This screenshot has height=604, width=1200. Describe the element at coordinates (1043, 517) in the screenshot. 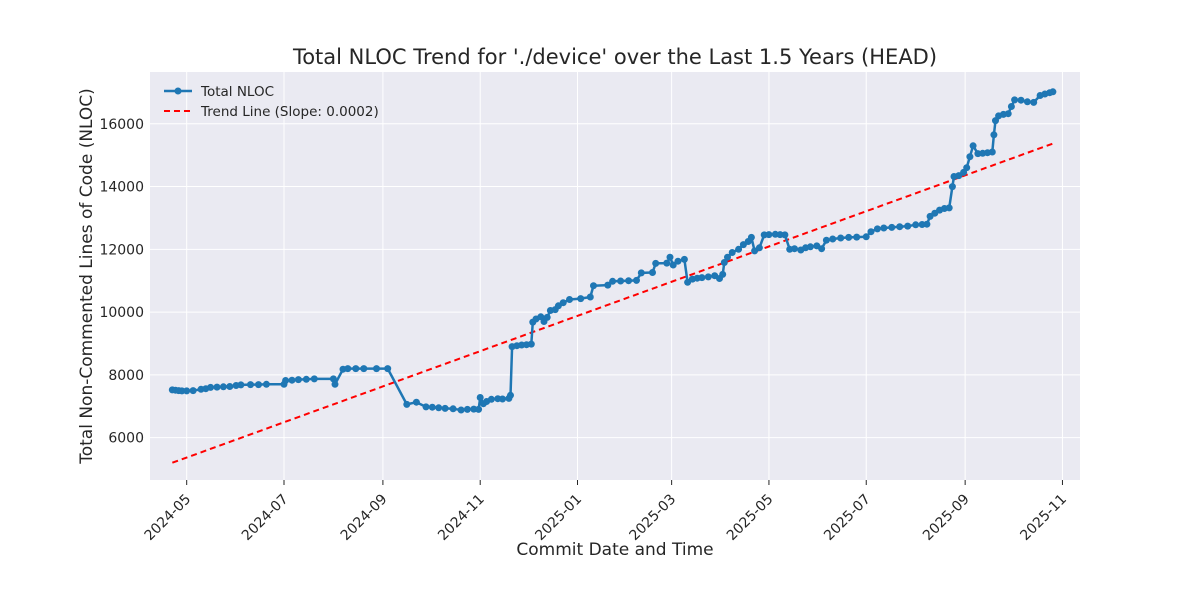

I see `x-tick-label: 2025-11` at that location.